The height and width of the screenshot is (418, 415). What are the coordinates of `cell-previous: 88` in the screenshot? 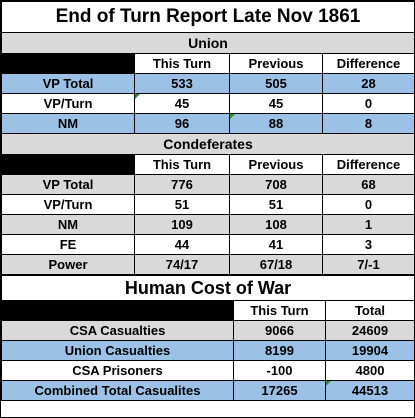 It's located at (276, 123).